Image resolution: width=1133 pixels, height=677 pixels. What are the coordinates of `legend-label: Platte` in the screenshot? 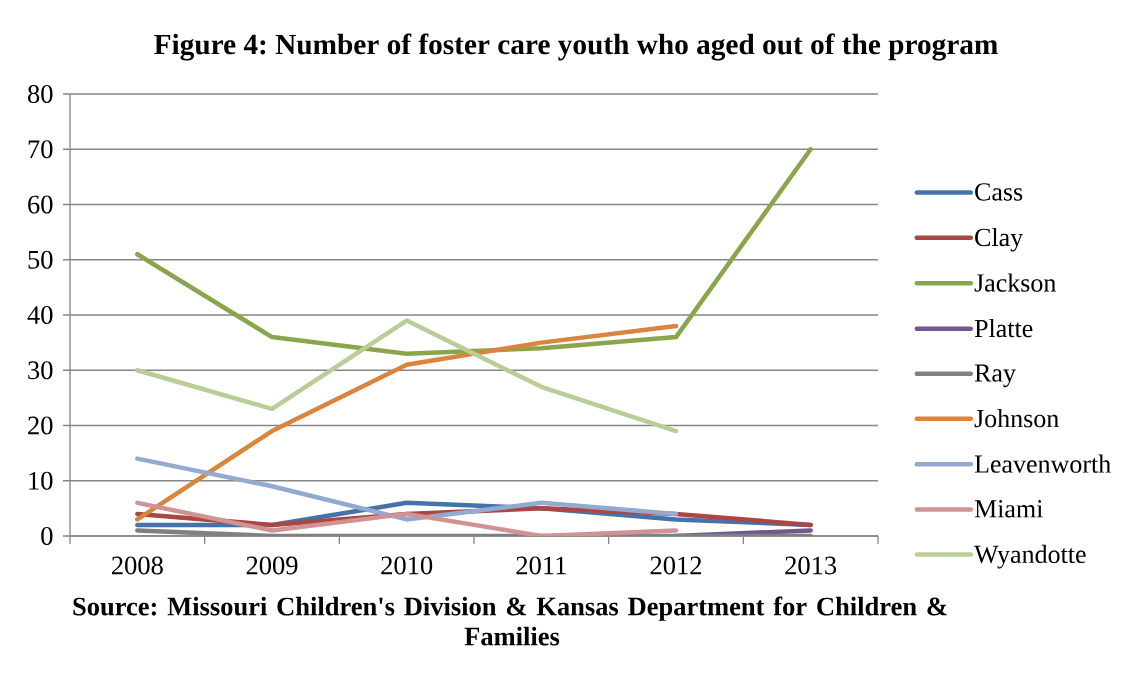 It's located at (1003, 328).